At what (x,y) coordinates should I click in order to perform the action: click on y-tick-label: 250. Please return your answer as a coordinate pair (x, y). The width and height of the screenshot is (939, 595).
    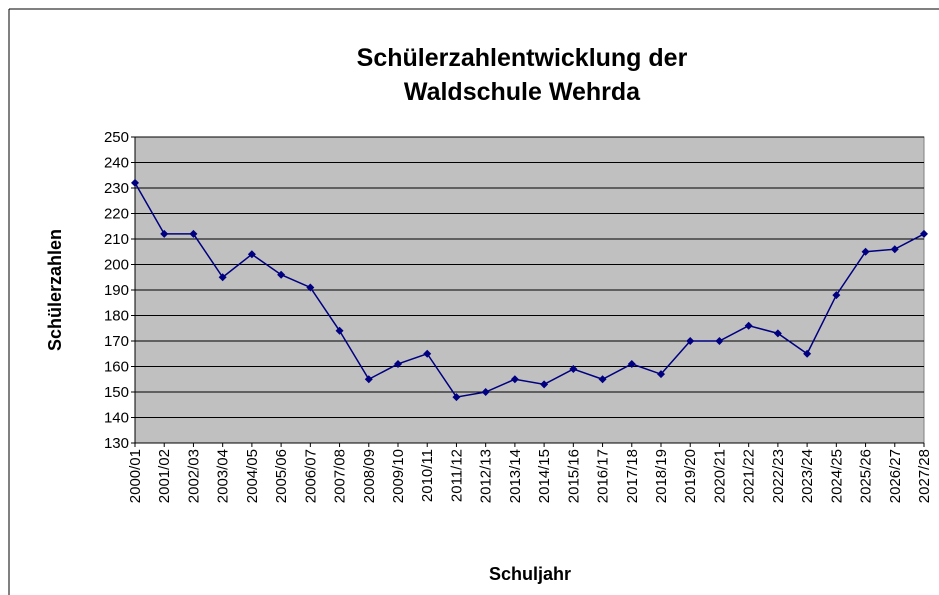
    Looking at the image, I should click on (116, 137).